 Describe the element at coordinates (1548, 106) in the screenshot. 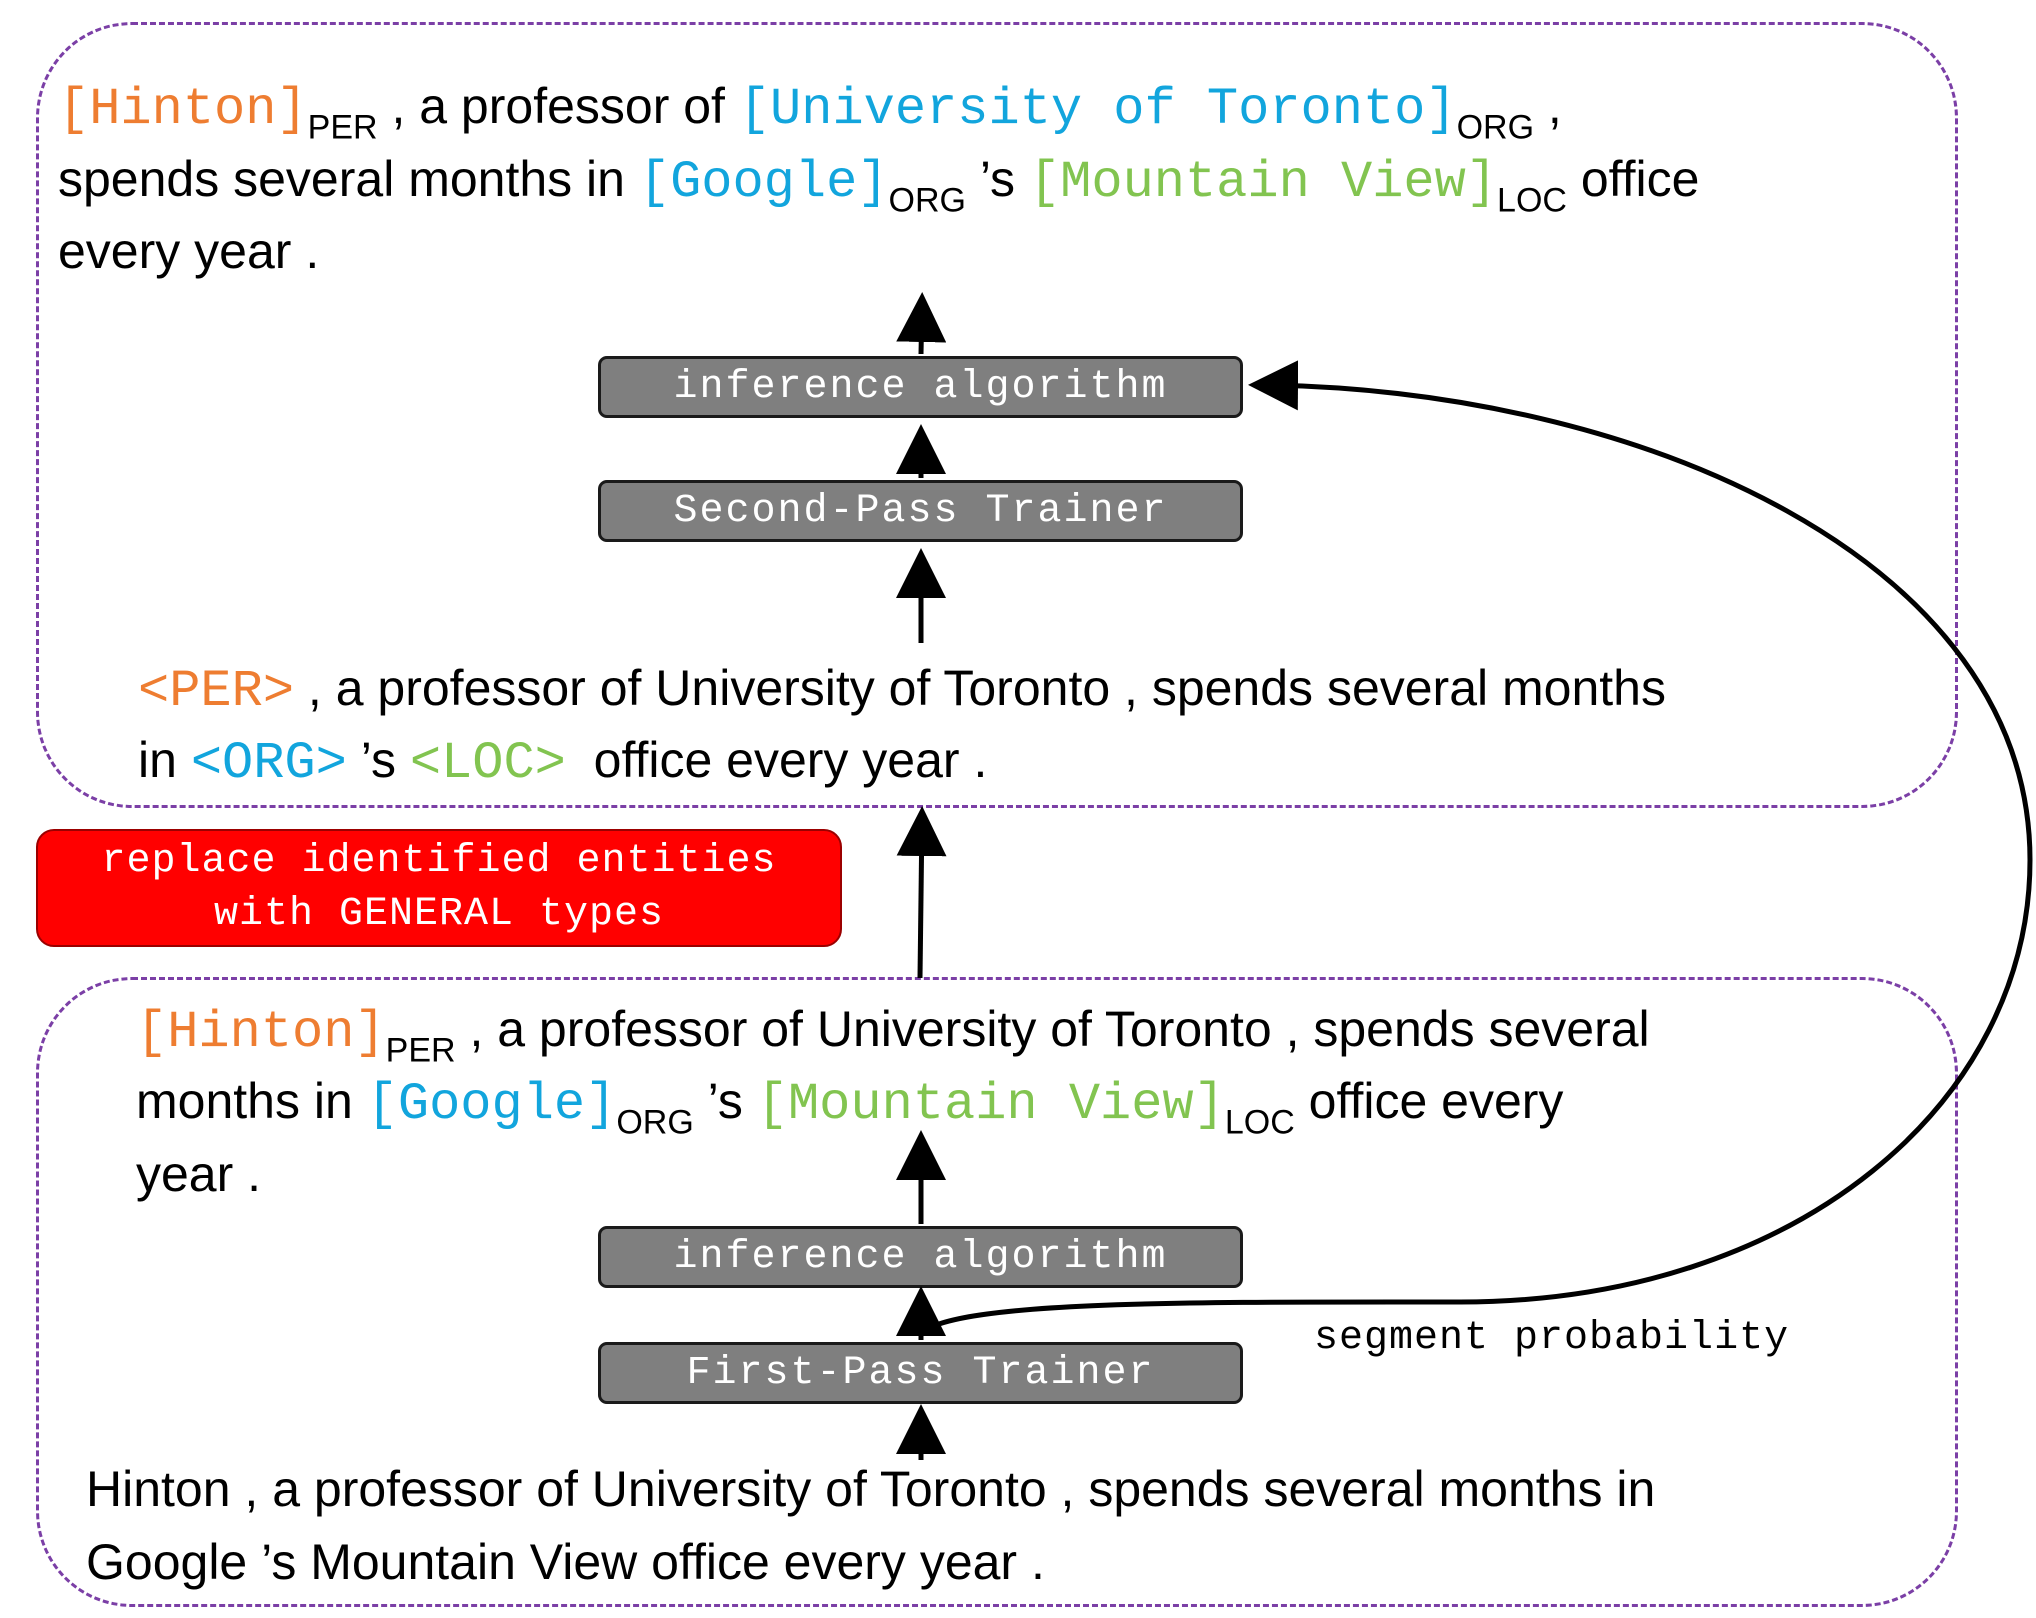

I see `sentence-text: ,` at that location.